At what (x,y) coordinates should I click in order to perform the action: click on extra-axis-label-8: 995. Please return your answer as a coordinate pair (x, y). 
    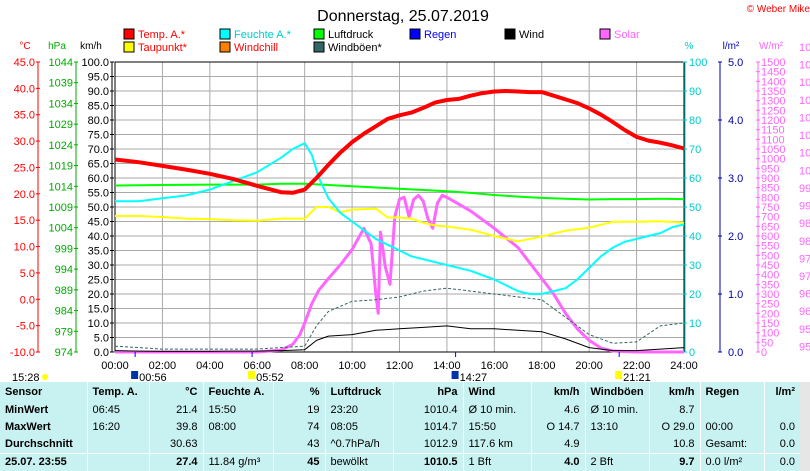
    Looking at the image, I should click on (804, 189).